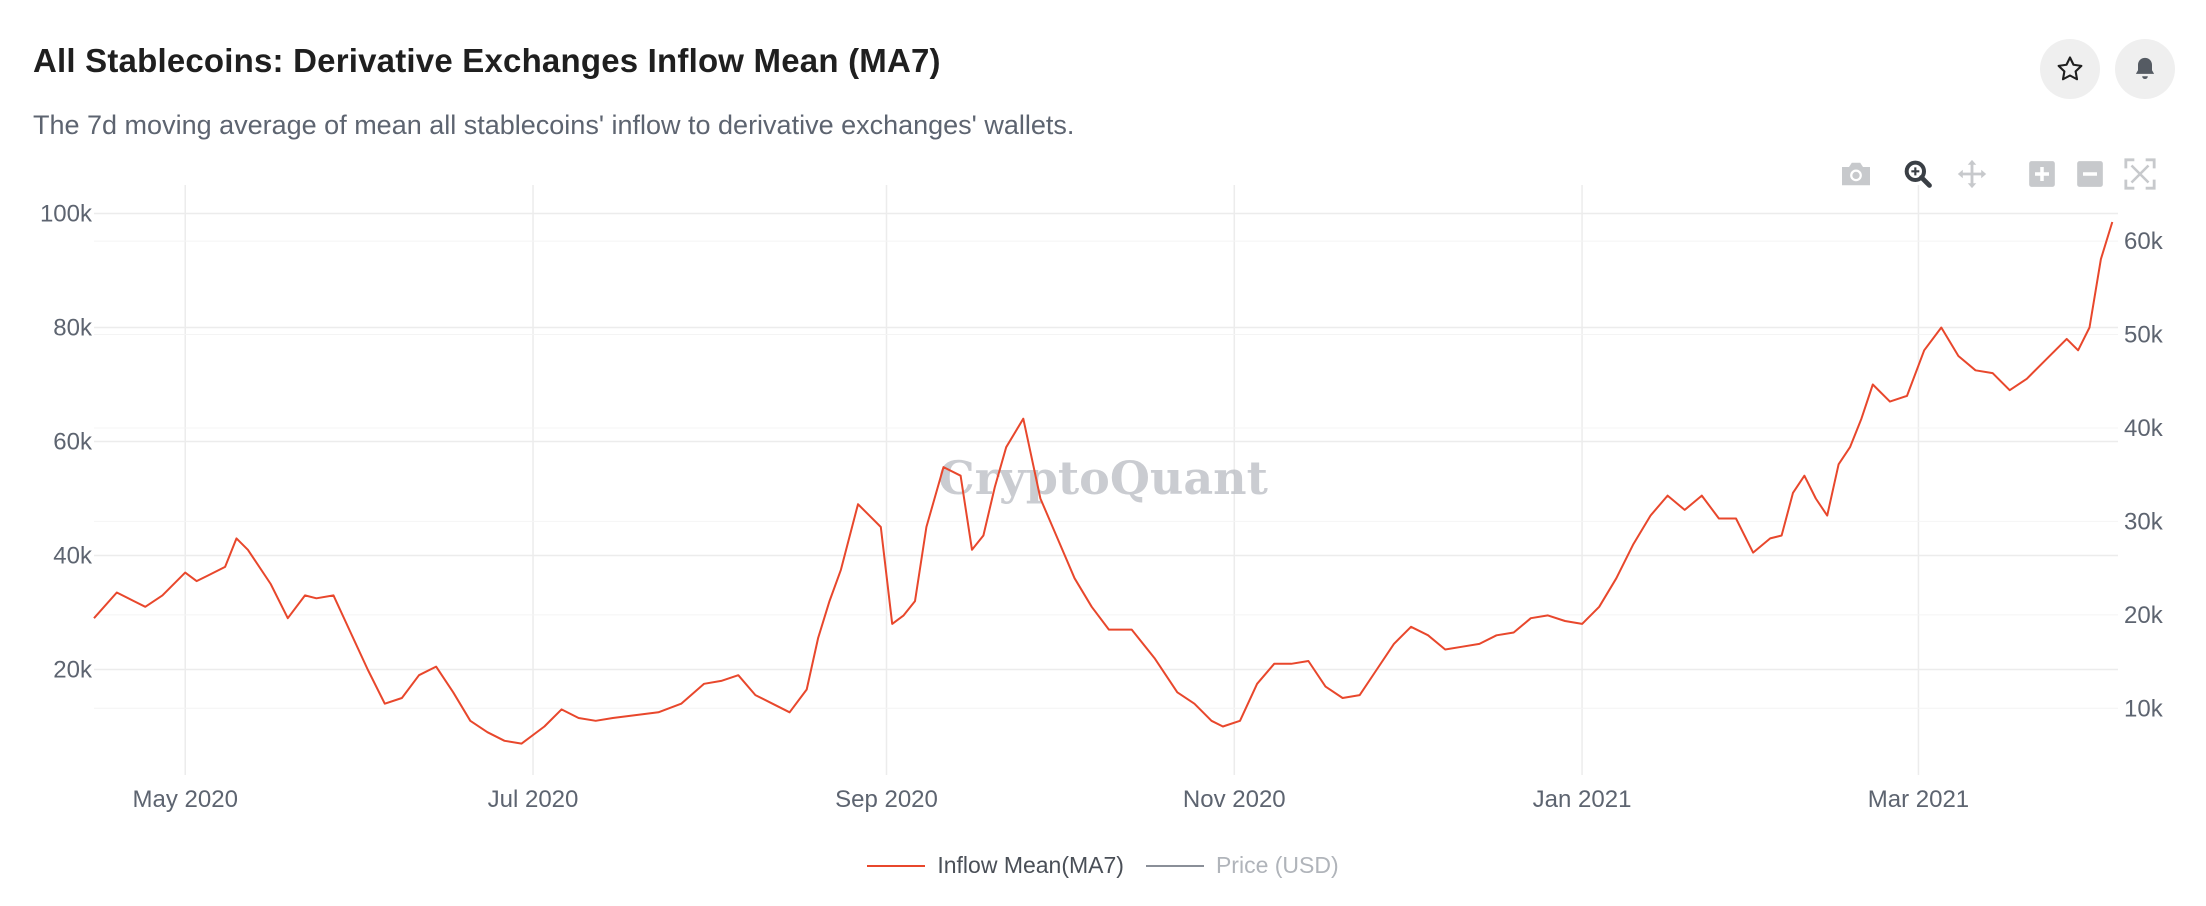  What do you see at coordinates (185, 799) in the screenshot?
I see `x-tick-label: May 2020` at bounding box center [185, 799].